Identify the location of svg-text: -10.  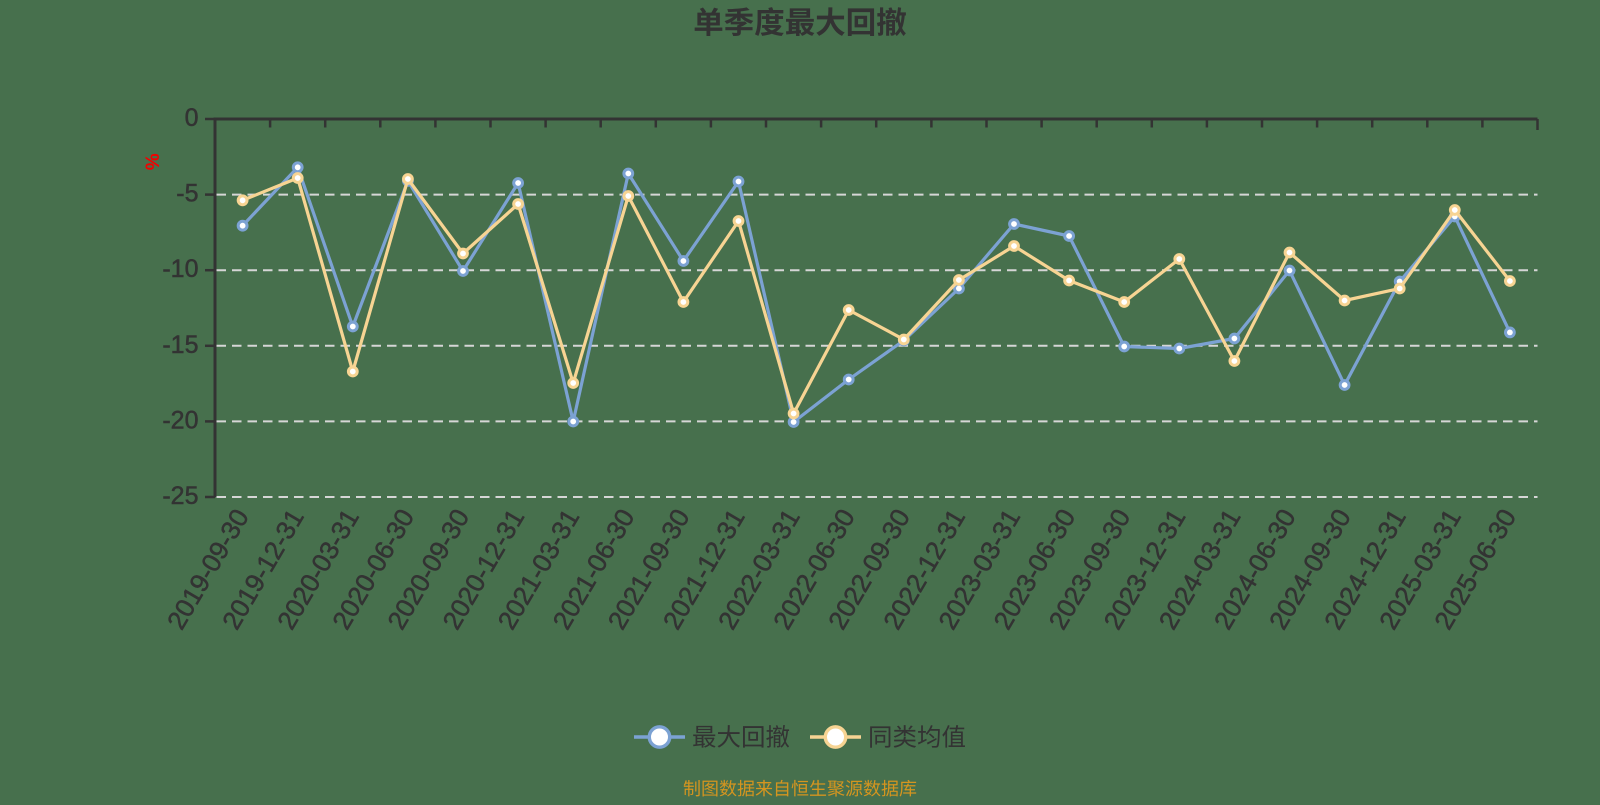
(180, 269).